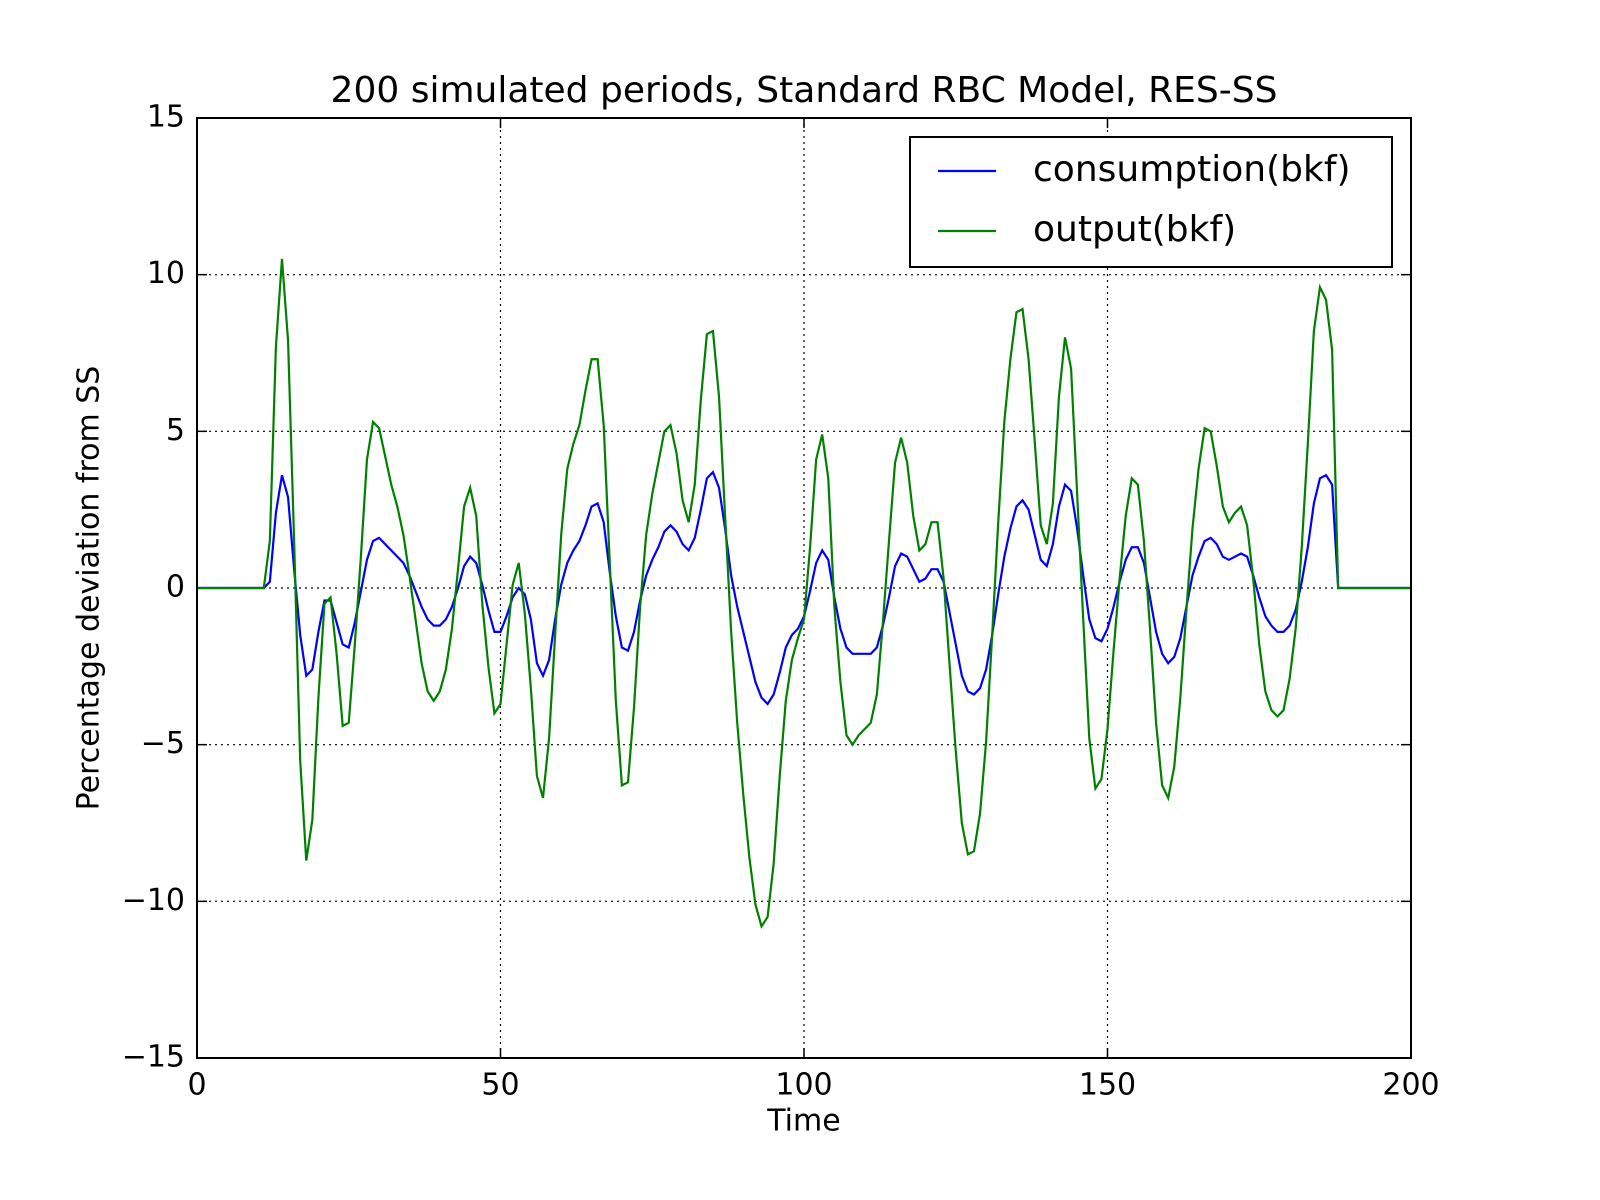 The image size is (1600, 1200). What do you see at coordinates (163, 743) in the screenshot?
I see `y-tick-label: −5` at bounding box center [163, 743].